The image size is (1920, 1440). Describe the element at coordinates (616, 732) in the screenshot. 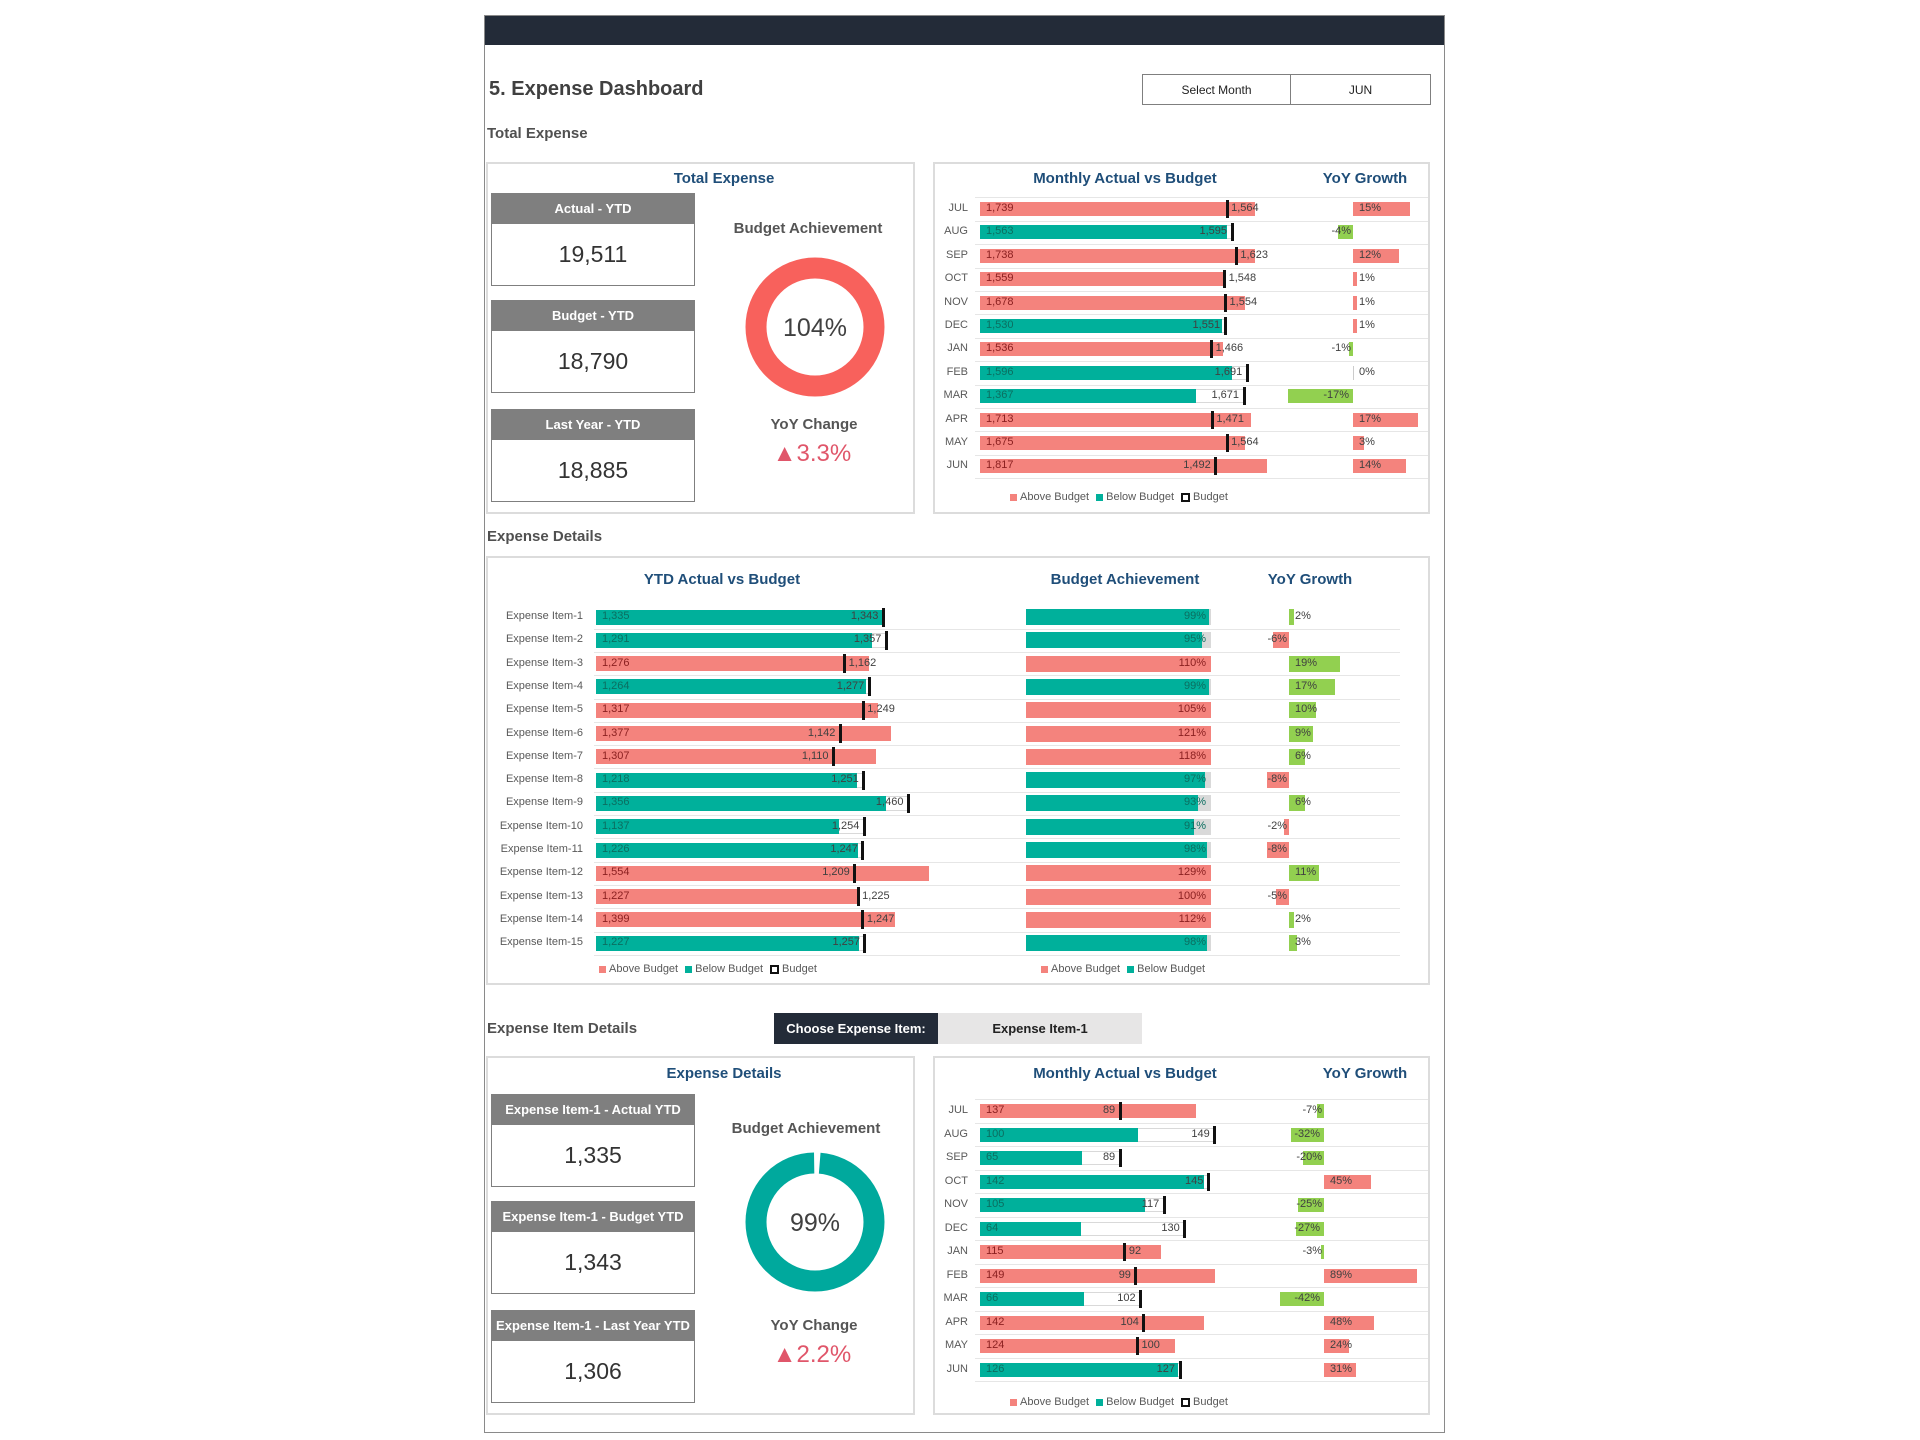

I see `actual-value: 1,377` at that location.